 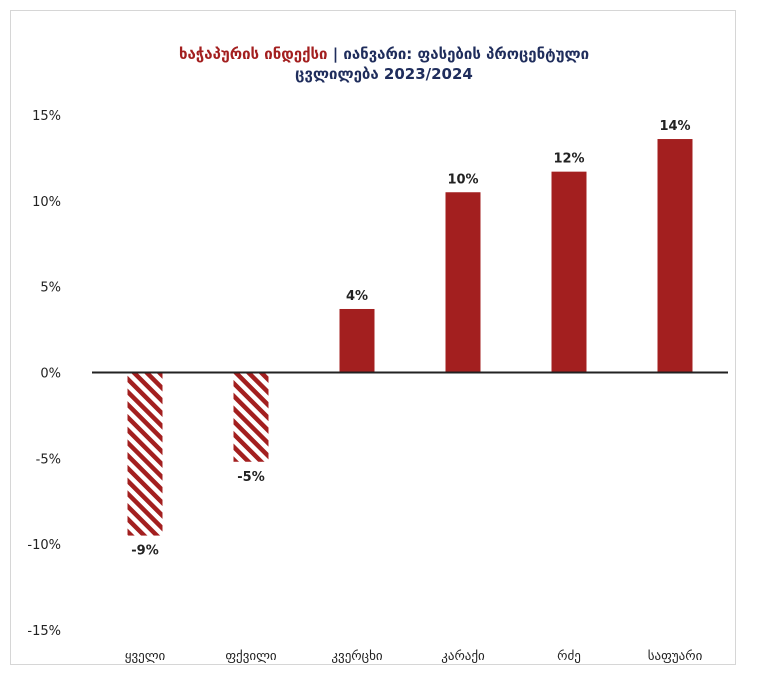 I want to click on data-label: 4%, so click(x=357, y=296).